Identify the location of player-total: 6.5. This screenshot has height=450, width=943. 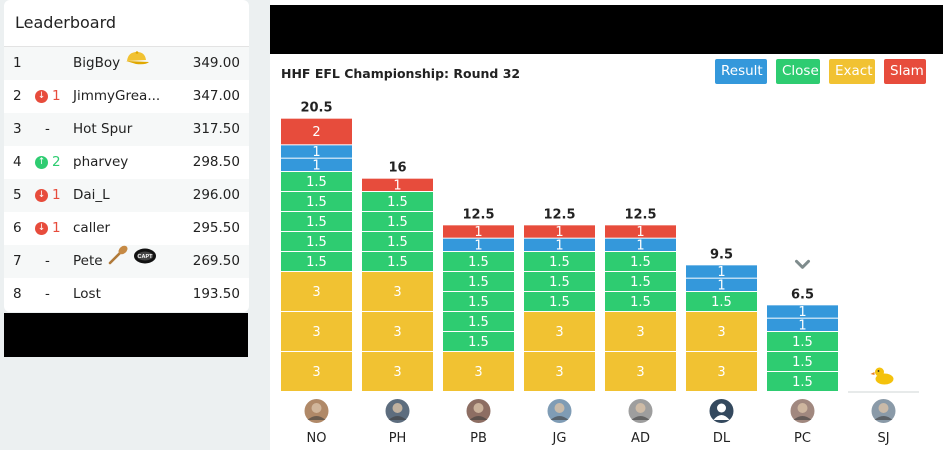
(802, 294).